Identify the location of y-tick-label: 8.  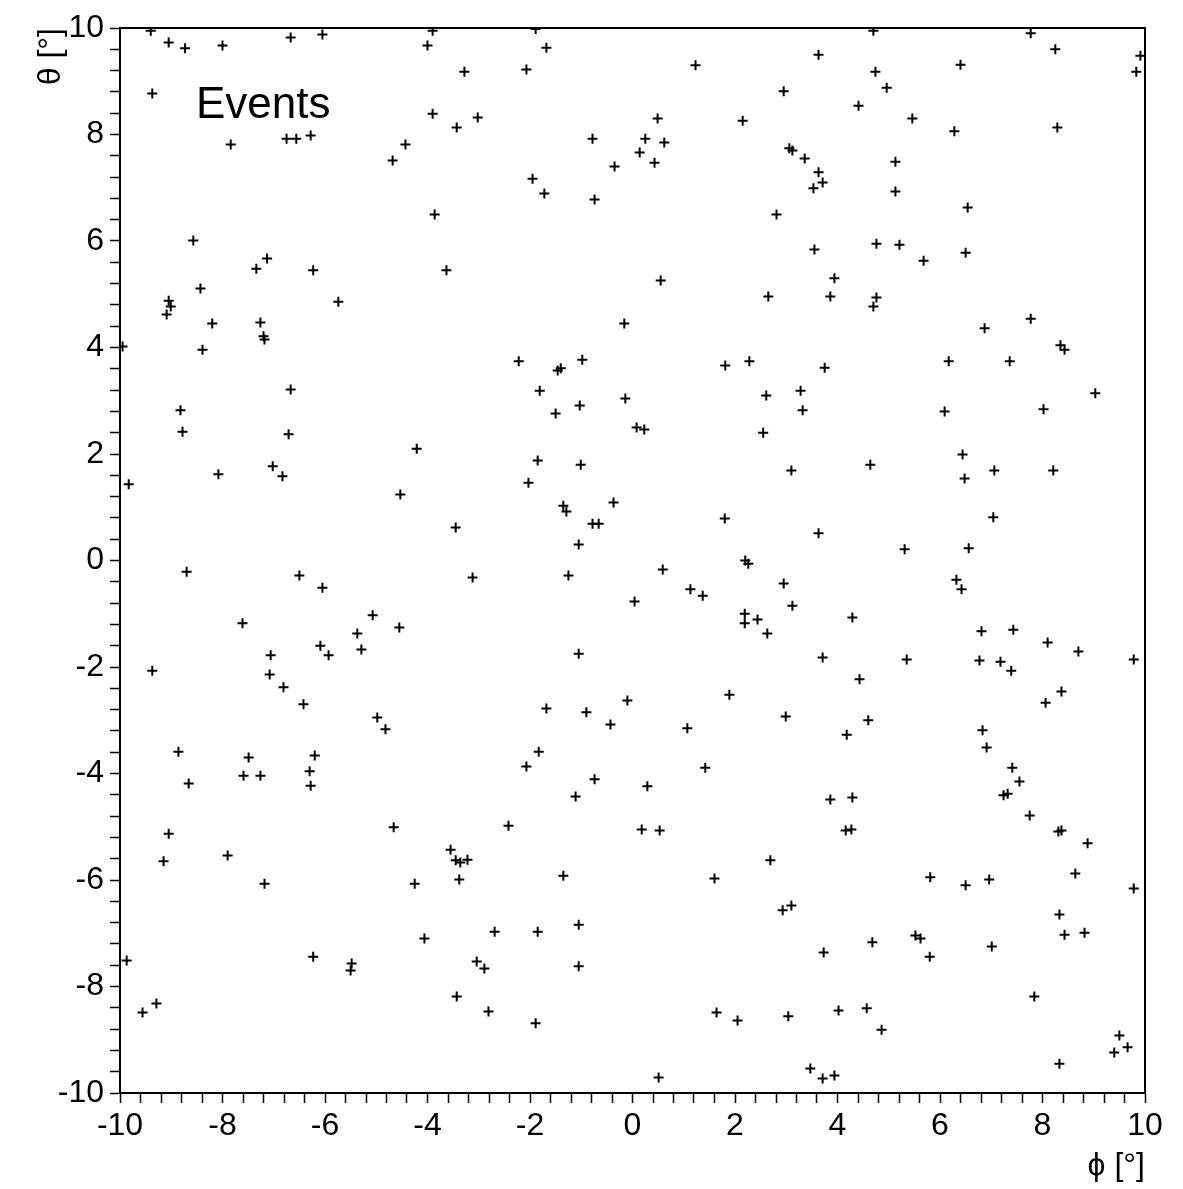
(95, 132).